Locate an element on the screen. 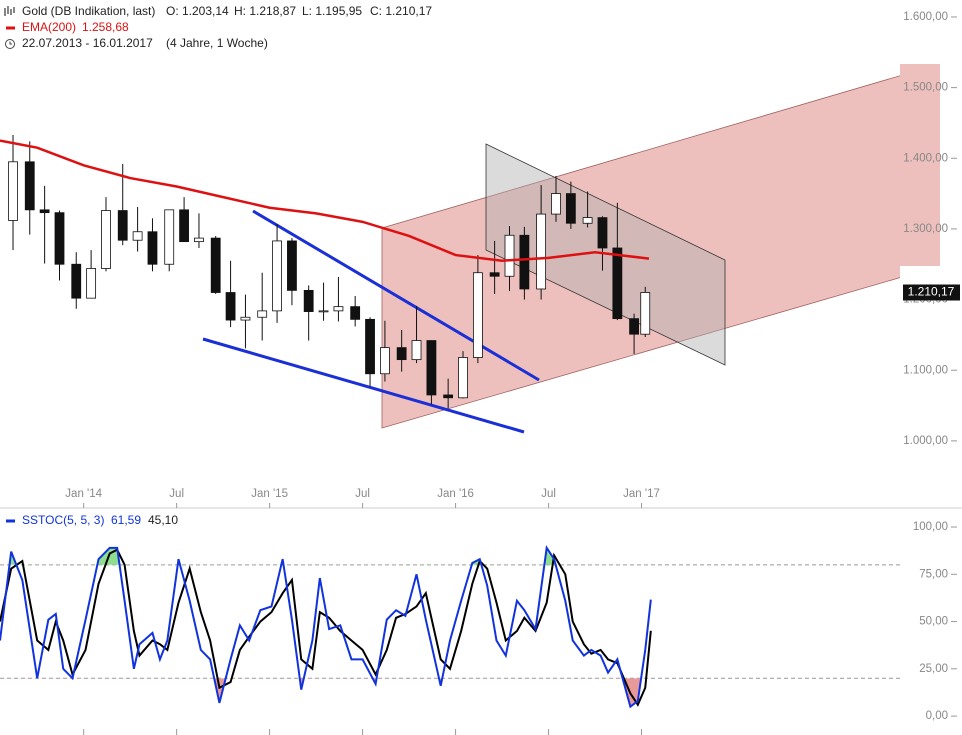  x-tick-label: Jan '15 is located at coordinates (269, 494).